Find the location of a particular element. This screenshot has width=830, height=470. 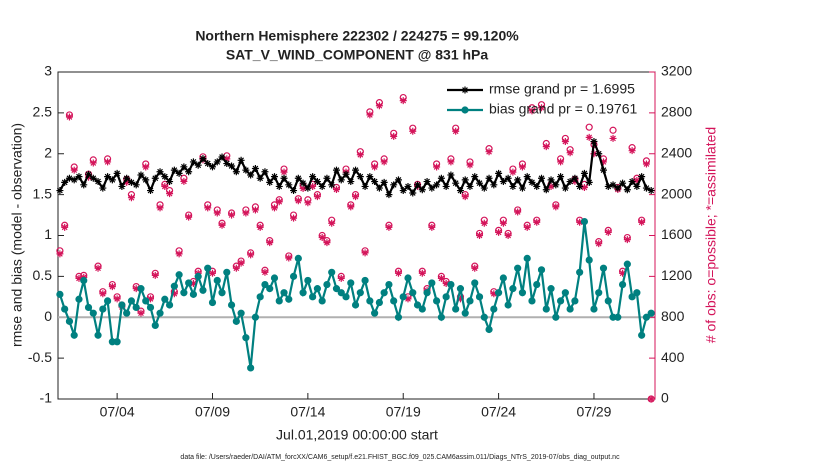

x-axis-label: Jul.01,2019 00:00:00 start is located at coordinates (357, 435).